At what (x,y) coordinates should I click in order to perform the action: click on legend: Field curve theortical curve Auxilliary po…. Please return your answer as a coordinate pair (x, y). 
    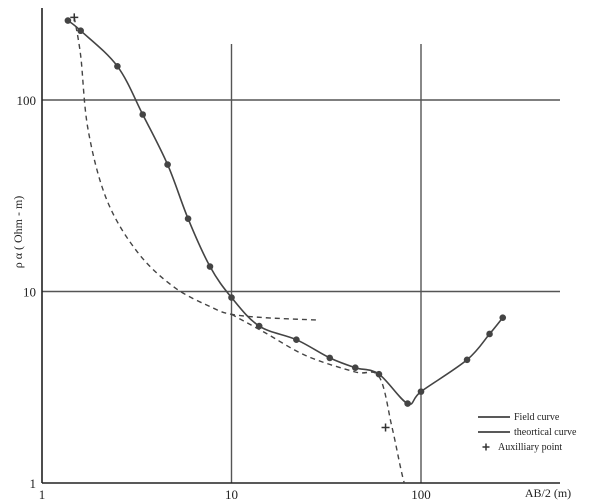
    Looking at the image, I should click on (527, 432).